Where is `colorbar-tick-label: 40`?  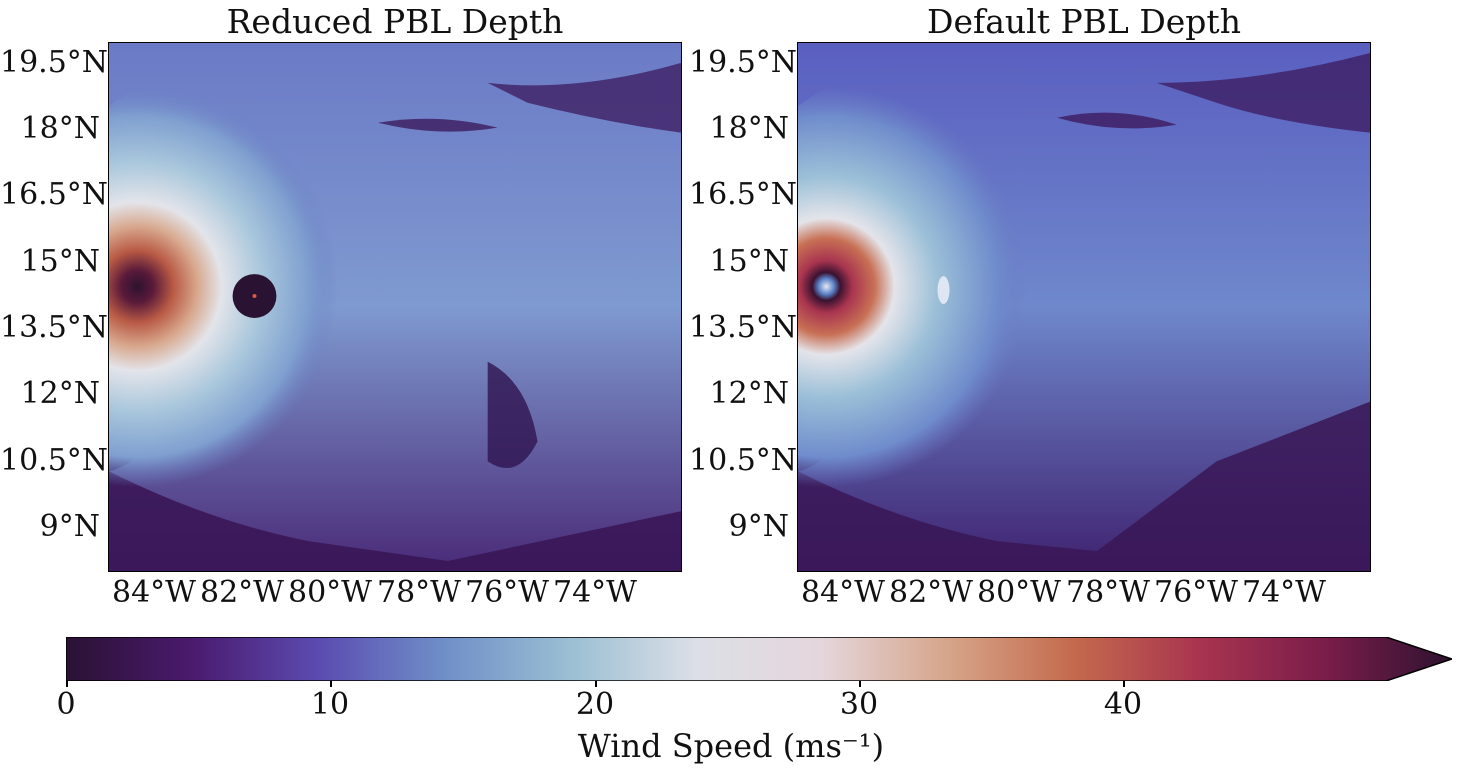
colorbar-tick-label: 40 is located at coordinates (1123, 704).